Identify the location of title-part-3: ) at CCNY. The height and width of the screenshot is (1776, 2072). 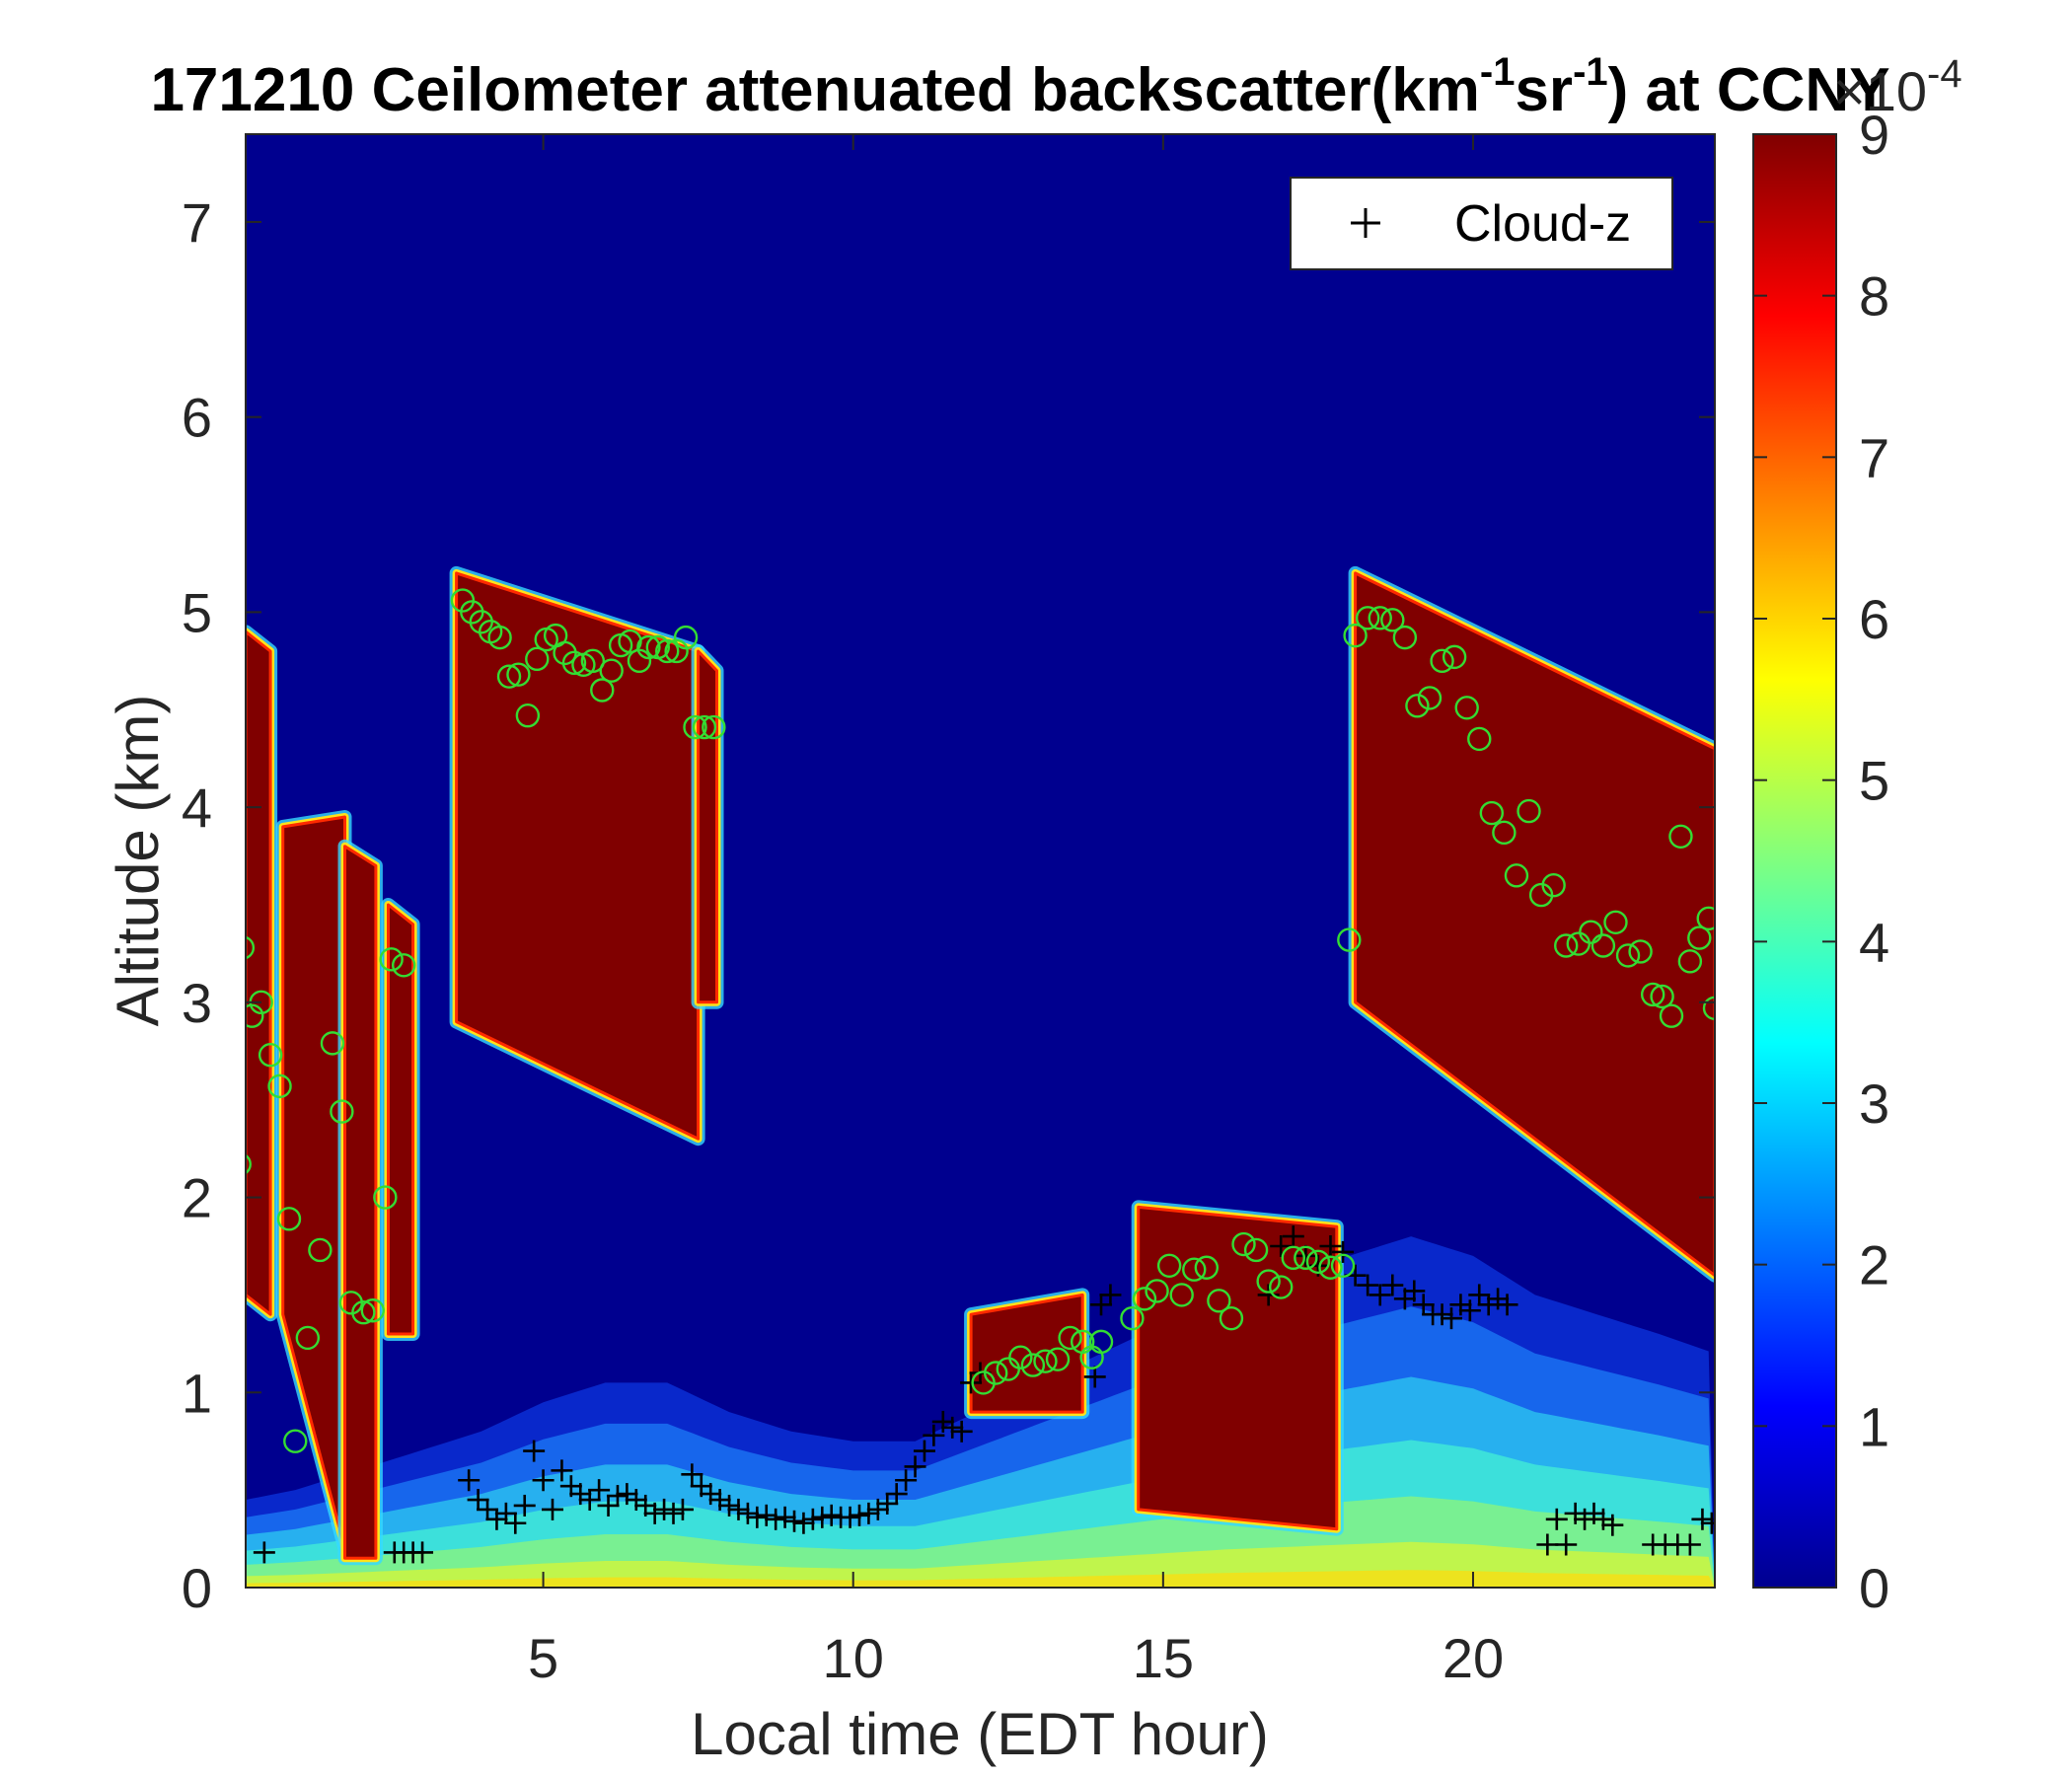
(1749, 90).